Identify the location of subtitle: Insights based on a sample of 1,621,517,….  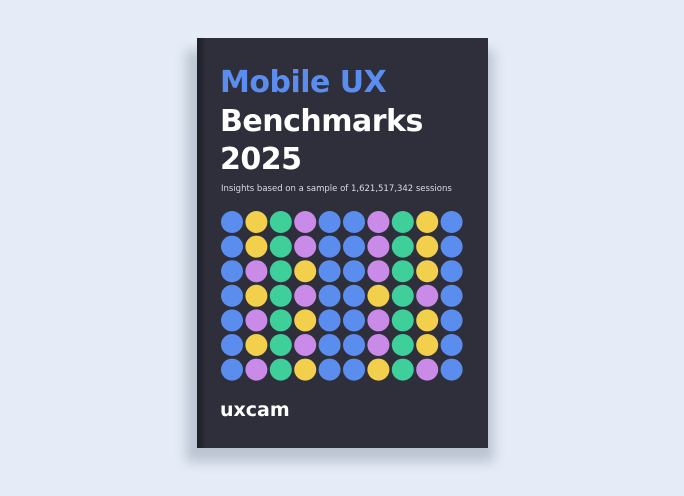
(336, 189).